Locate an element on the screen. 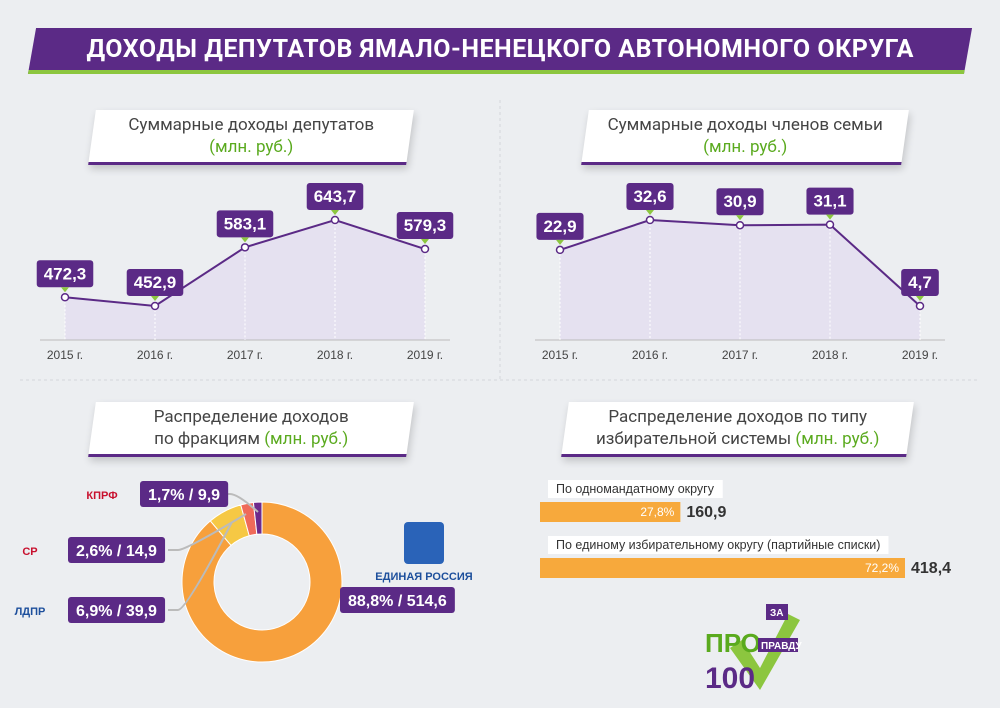 This screenshot has width=1000, height=708. value-label: 583,1 is located at coordinates (245, 226).